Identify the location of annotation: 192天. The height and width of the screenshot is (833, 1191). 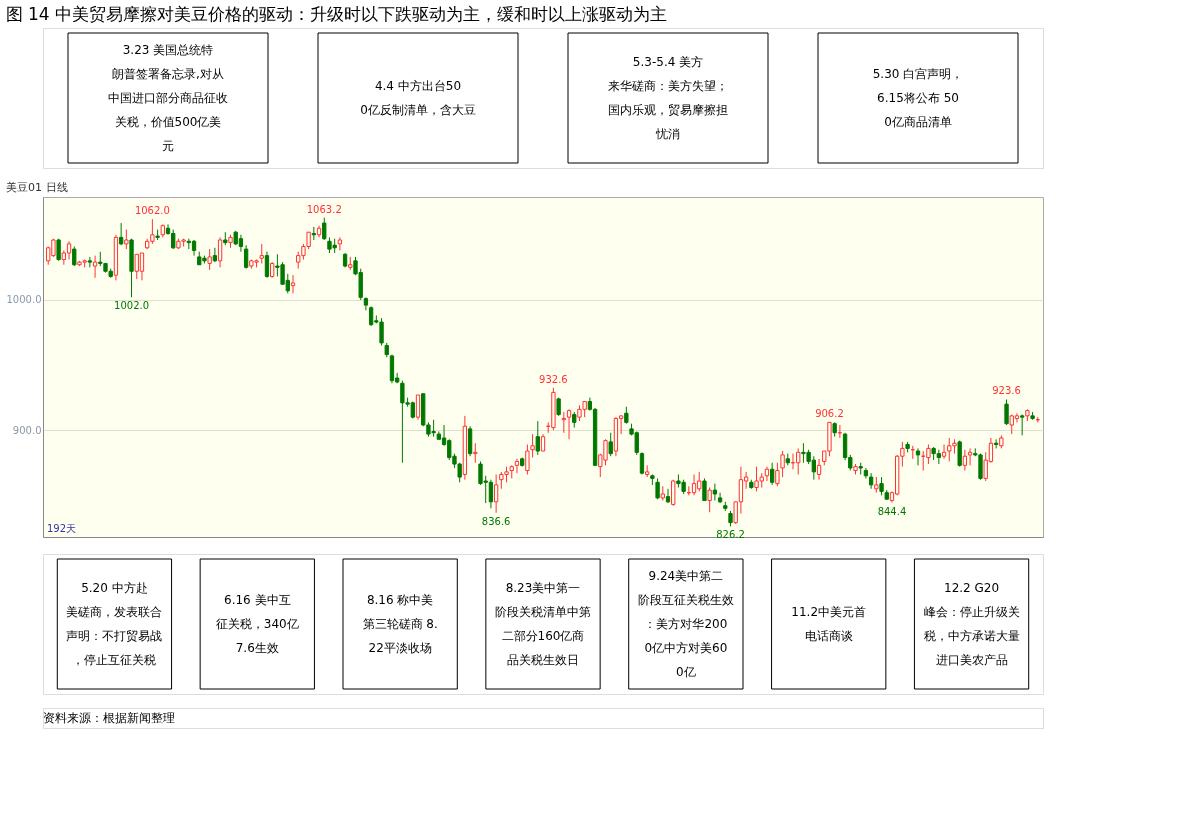
(62, 528).